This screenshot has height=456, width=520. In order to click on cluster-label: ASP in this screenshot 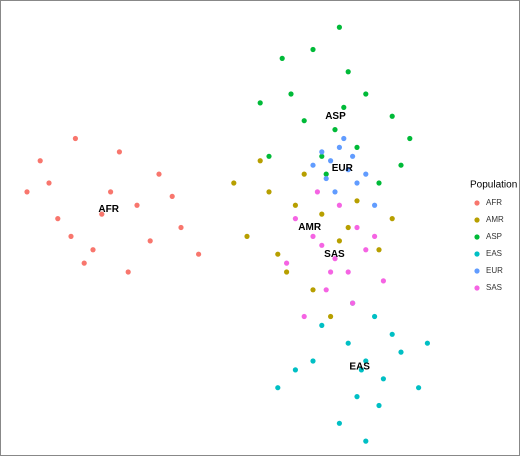, I will do `click(335, 116)`.